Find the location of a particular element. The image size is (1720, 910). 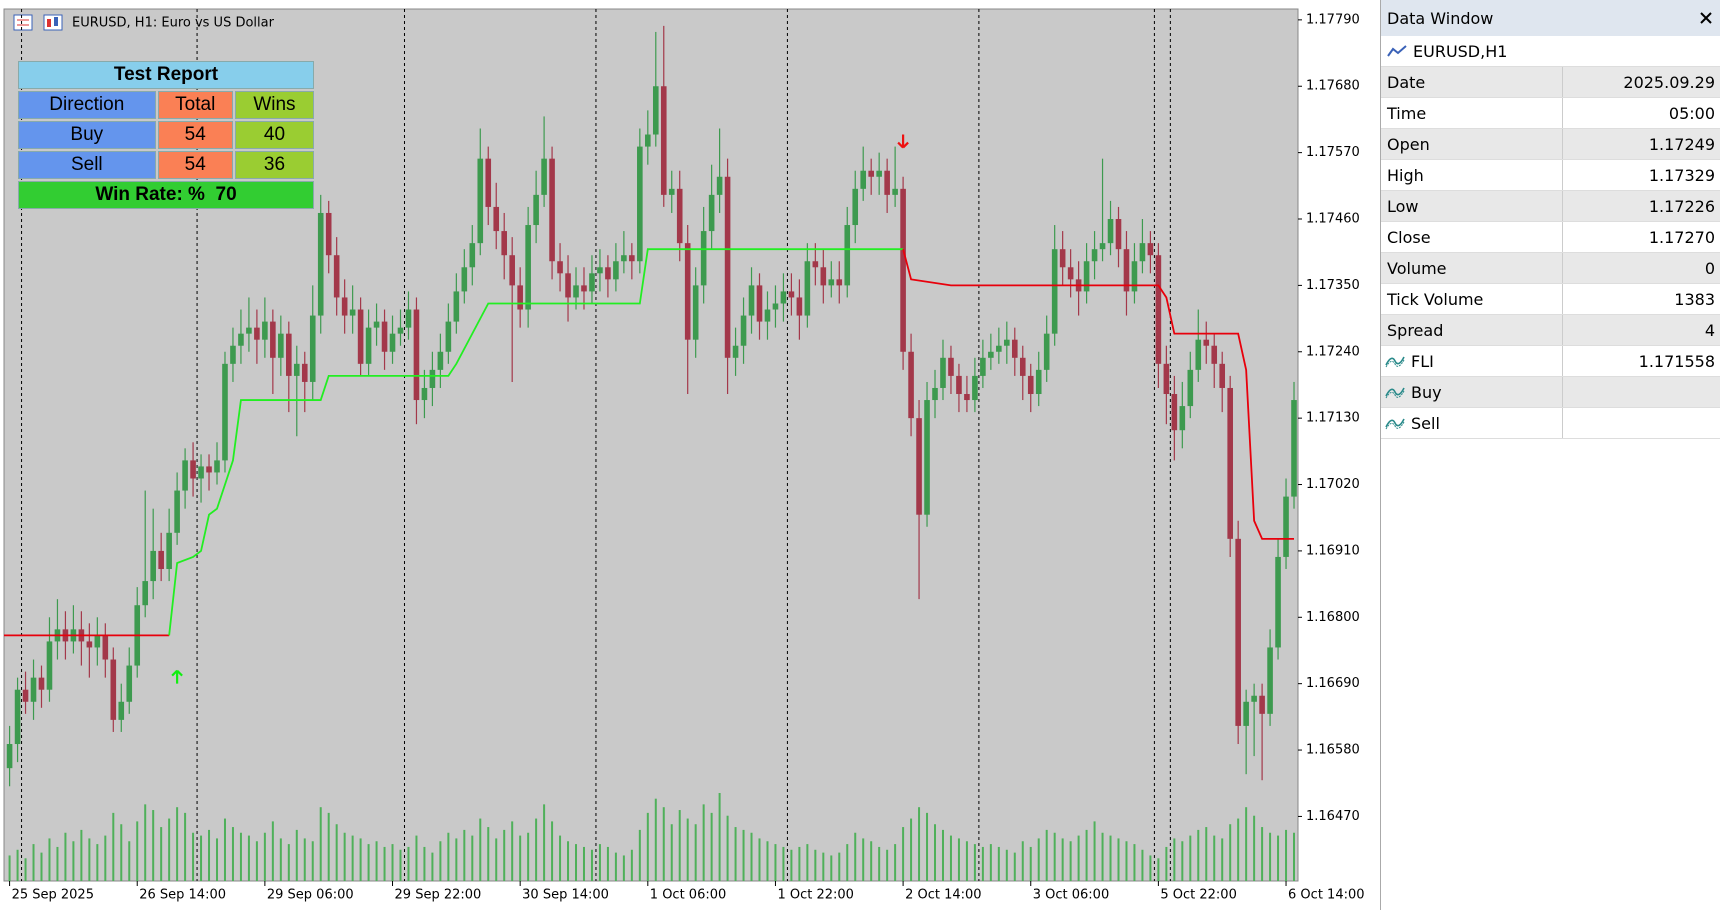

win-rate-label: Win Rate: % is located at coordinates (150, 194).